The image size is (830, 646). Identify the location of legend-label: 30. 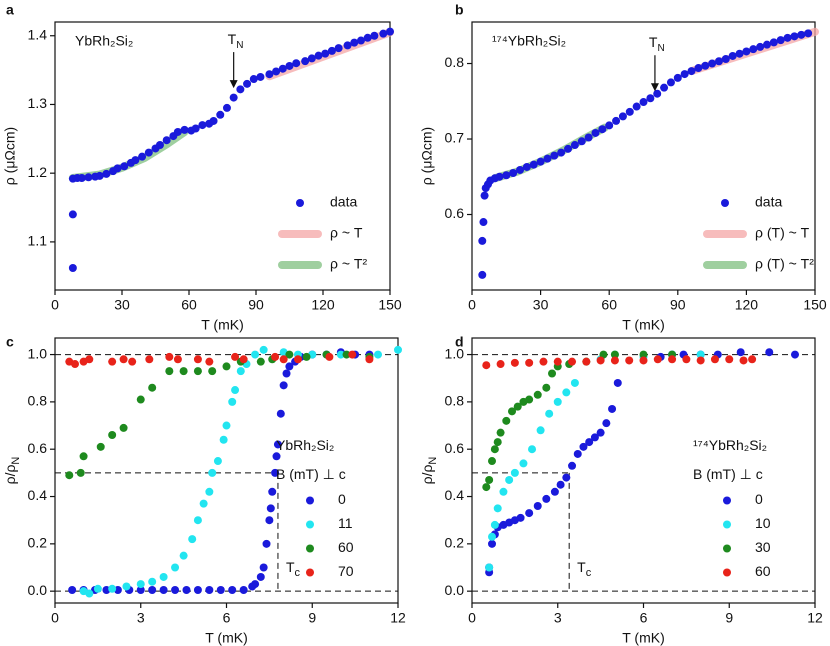
(763, 547).